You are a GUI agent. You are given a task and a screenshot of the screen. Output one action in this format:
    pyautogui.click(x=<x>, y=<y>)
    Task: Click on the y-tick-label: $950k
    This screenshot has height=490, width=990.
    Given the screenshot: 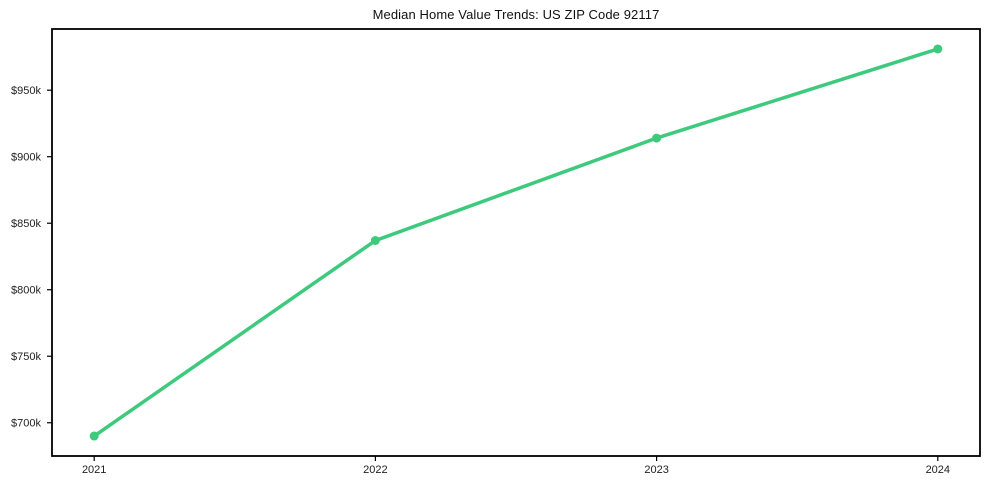 What is the action you would take?
    pyautogui.click(x=26, y=91)
    